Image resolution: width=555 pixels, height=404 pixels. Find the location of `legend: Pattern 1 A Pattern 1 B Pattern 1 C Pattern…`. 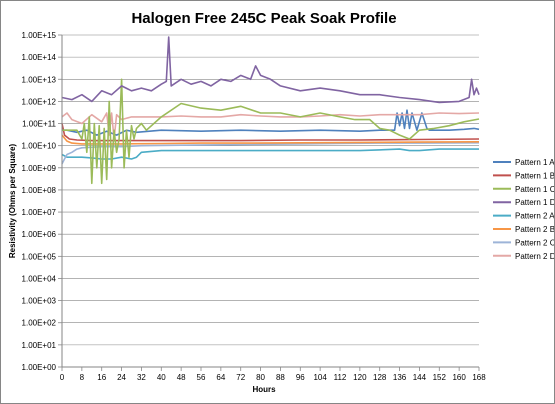

legend: Pattern 1 A Pattern 1 B Pattern 1 C Pattern… is located at coordinates (523, 209).